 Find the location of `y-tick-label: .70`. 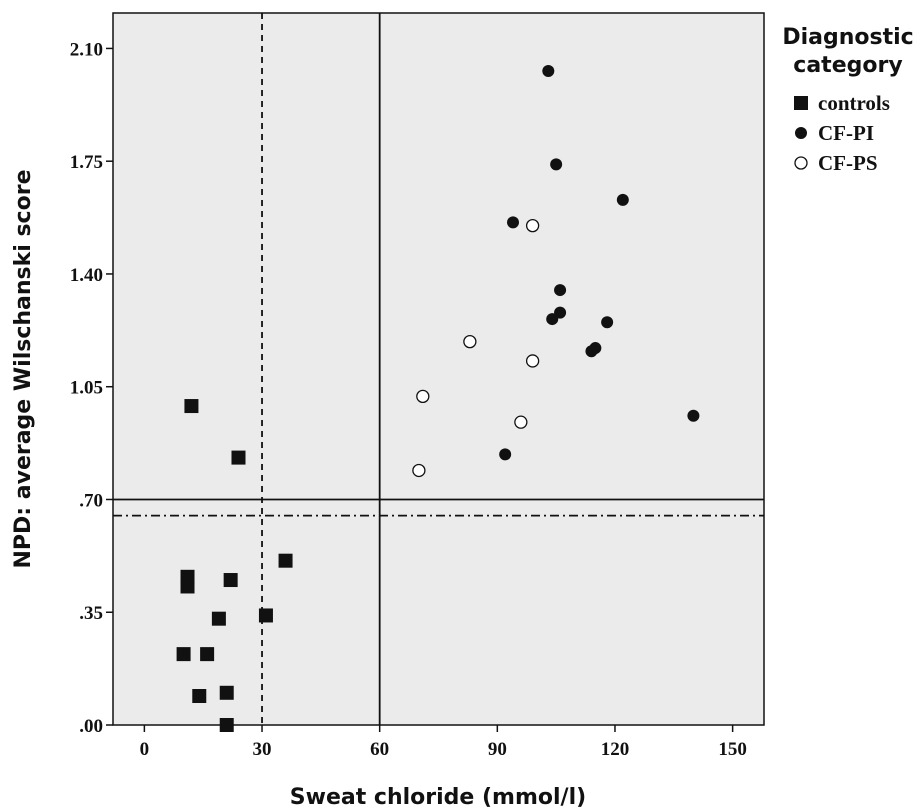

y-tick-label: .70 is located at coordinates (91, 500).